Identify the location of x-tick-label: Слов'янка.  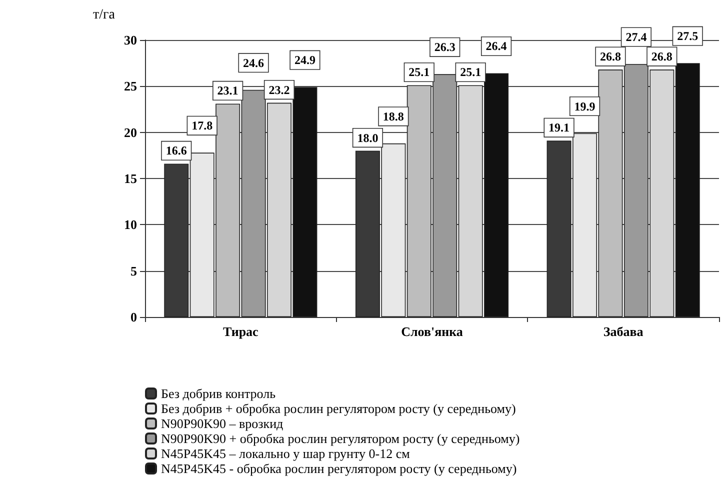
(432, 331).